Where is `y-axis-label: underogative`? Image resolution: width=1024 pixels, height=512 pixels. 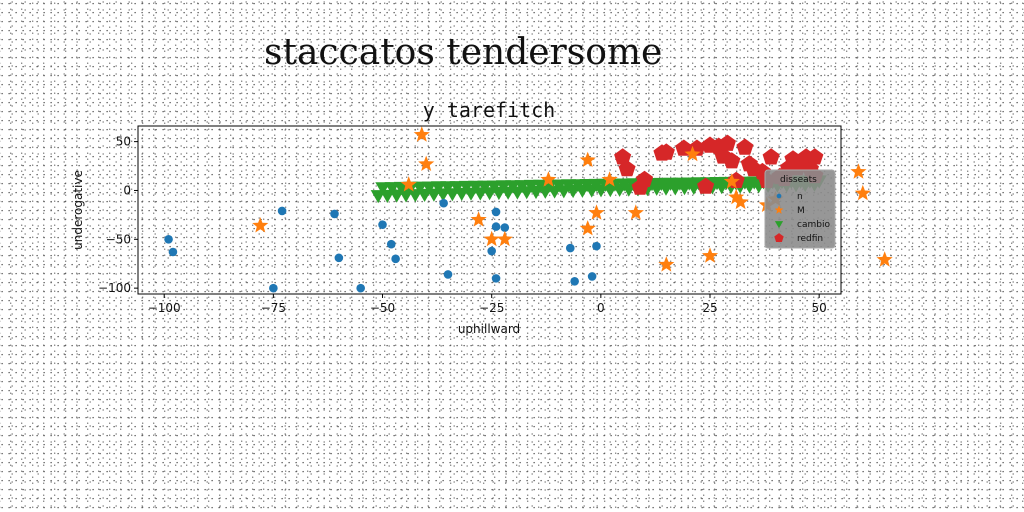
y-axis-label: underogative is located at coordinates (78, 210).